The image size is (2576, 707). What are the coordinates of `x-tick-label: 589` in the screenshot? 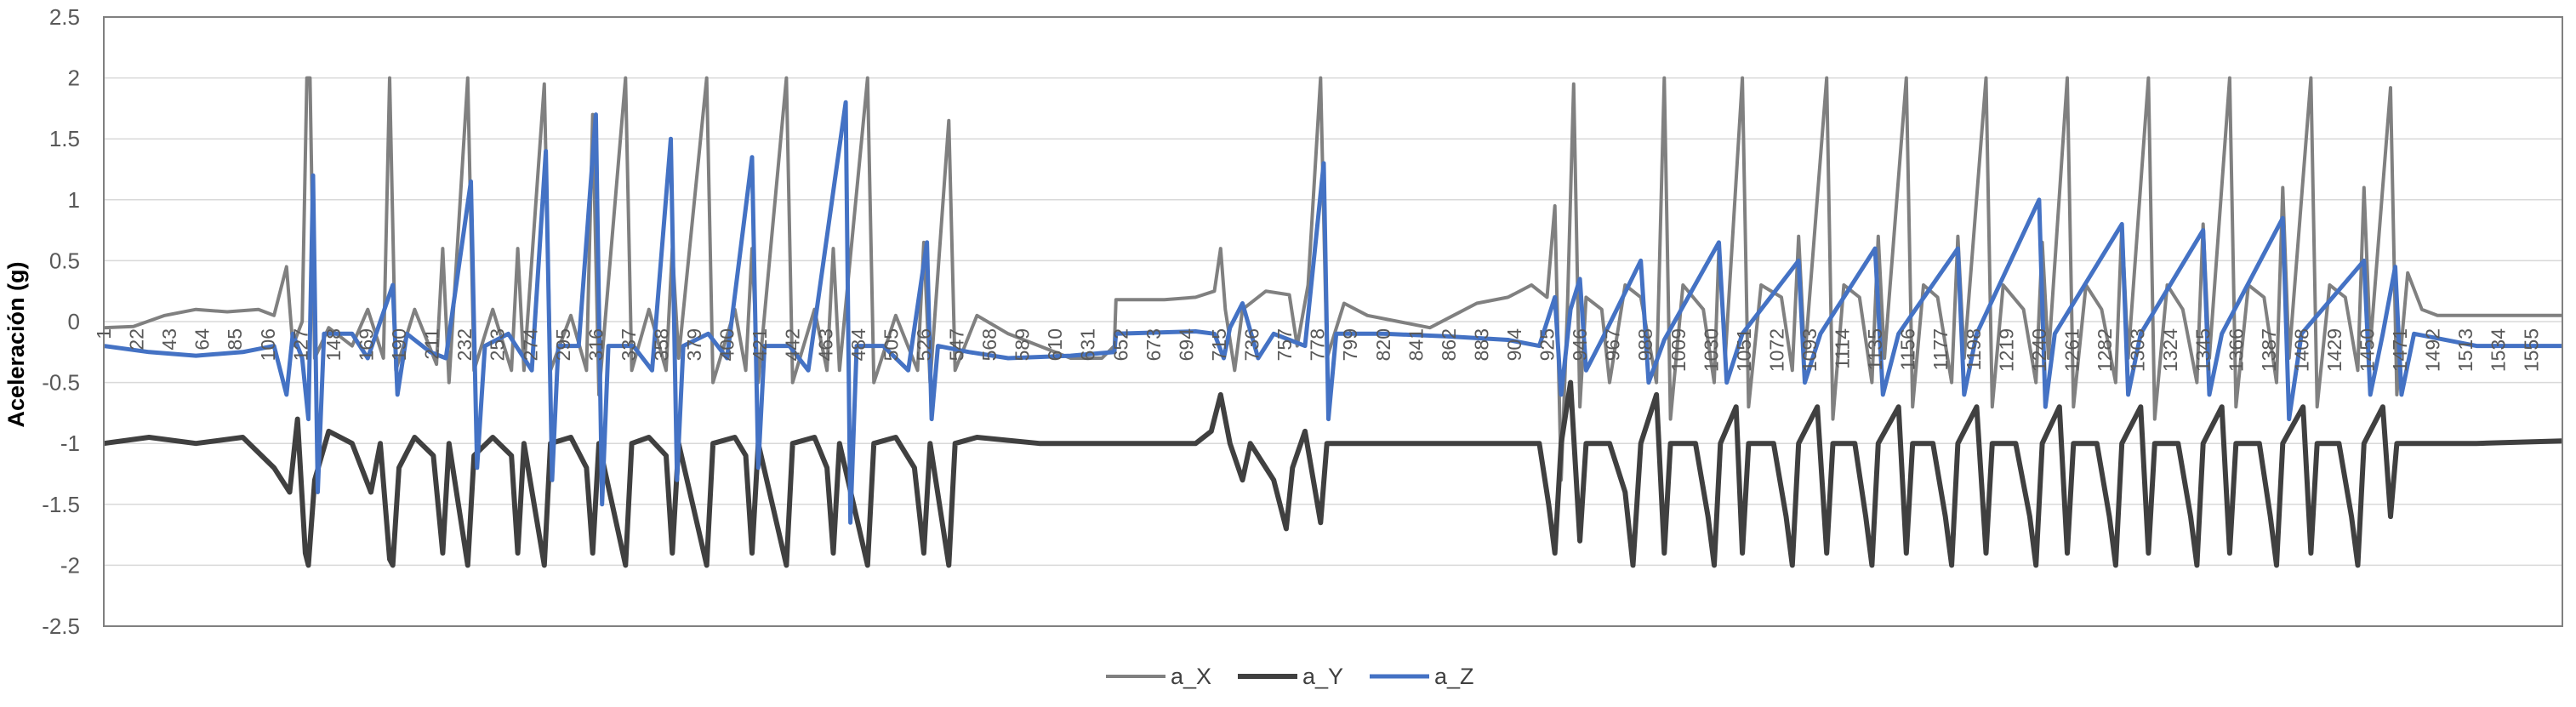 It's located at (1023, 345).